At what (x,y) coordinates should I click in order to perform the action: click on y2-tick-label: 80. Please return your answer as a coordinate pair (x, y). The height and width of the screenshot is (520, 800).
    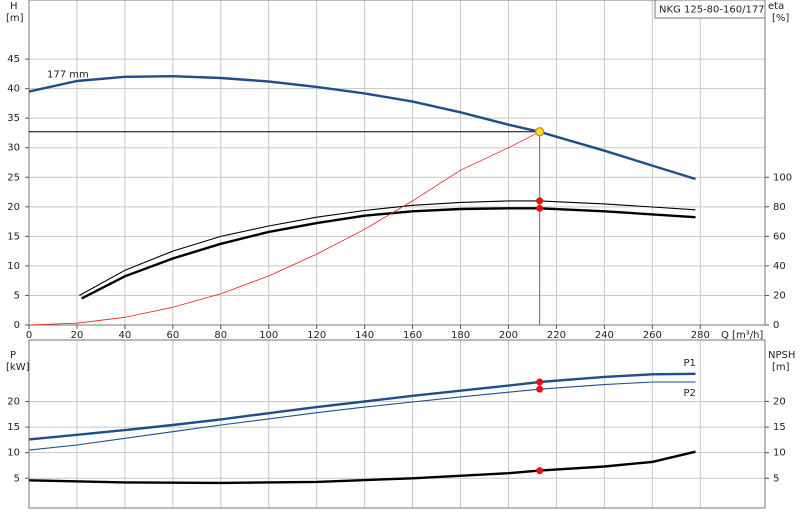
    Looking at the image, I should click on (779, 207).